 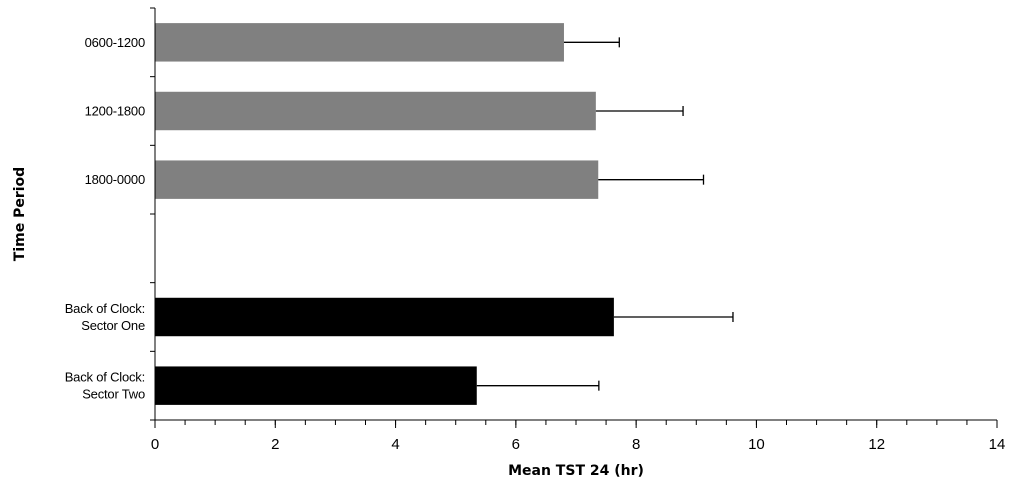 I want to click on x-ticks-layer: 0 2 4 6 8 10 12 14, so click(x=578, y=436).